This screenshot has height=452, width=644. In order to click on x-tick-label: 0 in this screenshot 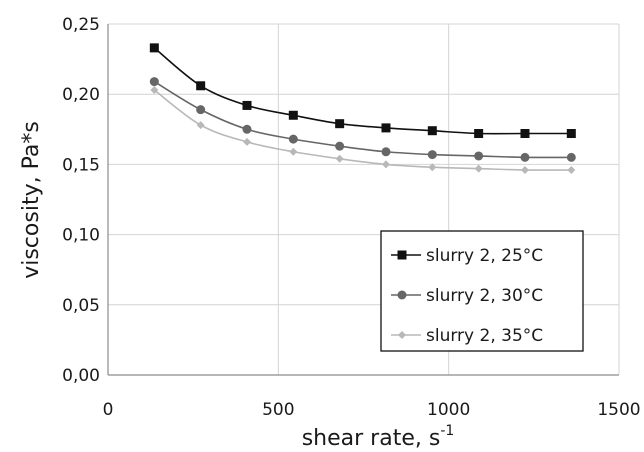, I will do `click(108, 410)`.